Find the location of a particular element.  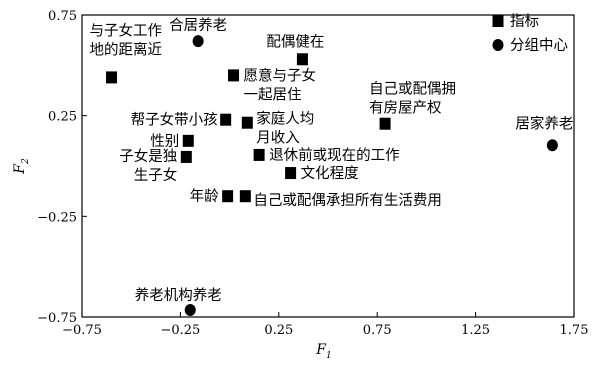

legend-square-icon is located at coordinates (498, 21).